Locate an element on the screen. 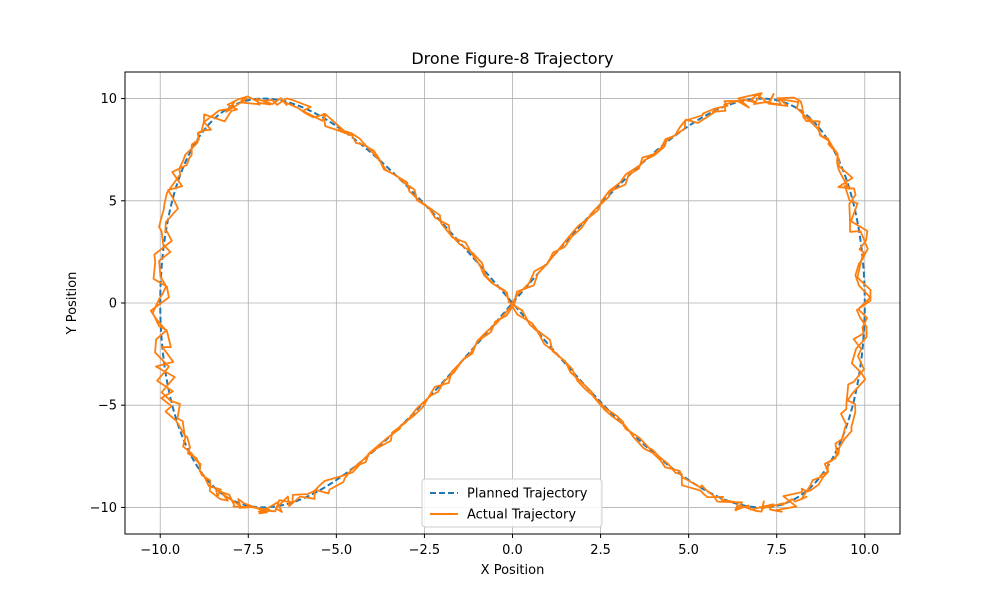 Image resolution: width=1000 pixels, height=600 pixels. x-tick-label: −2.5 is located at coordinates (425, 550).